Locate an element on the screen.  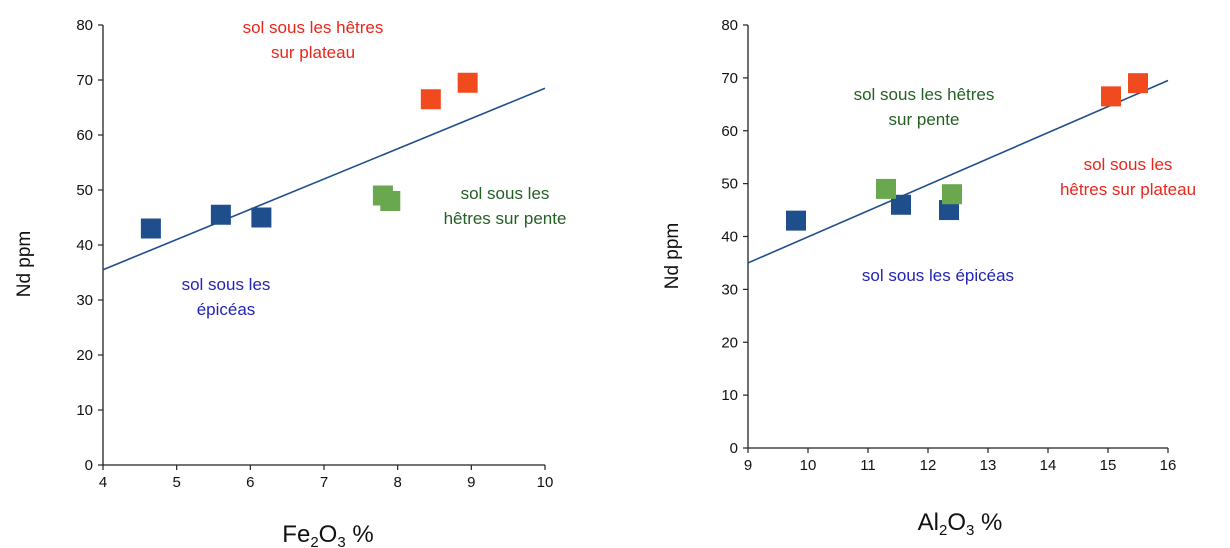
fe2o3-y-tick-label: 80 is located at coordinates (84, 25).